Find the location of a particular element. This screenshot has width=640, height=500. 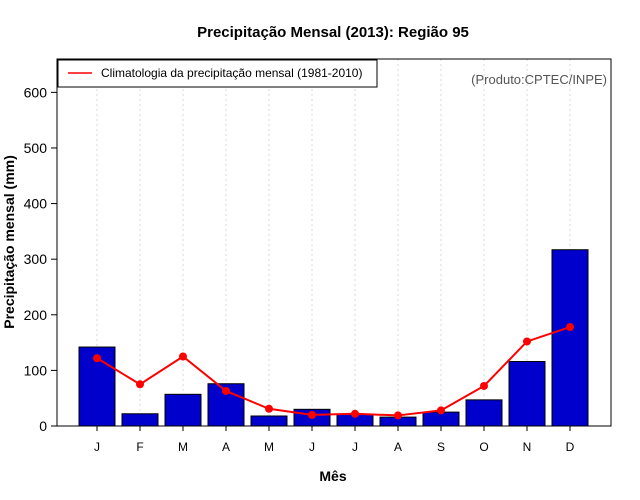

y-axis-label: Precipitação mensal (mm) is located at coordinates (9, 242).